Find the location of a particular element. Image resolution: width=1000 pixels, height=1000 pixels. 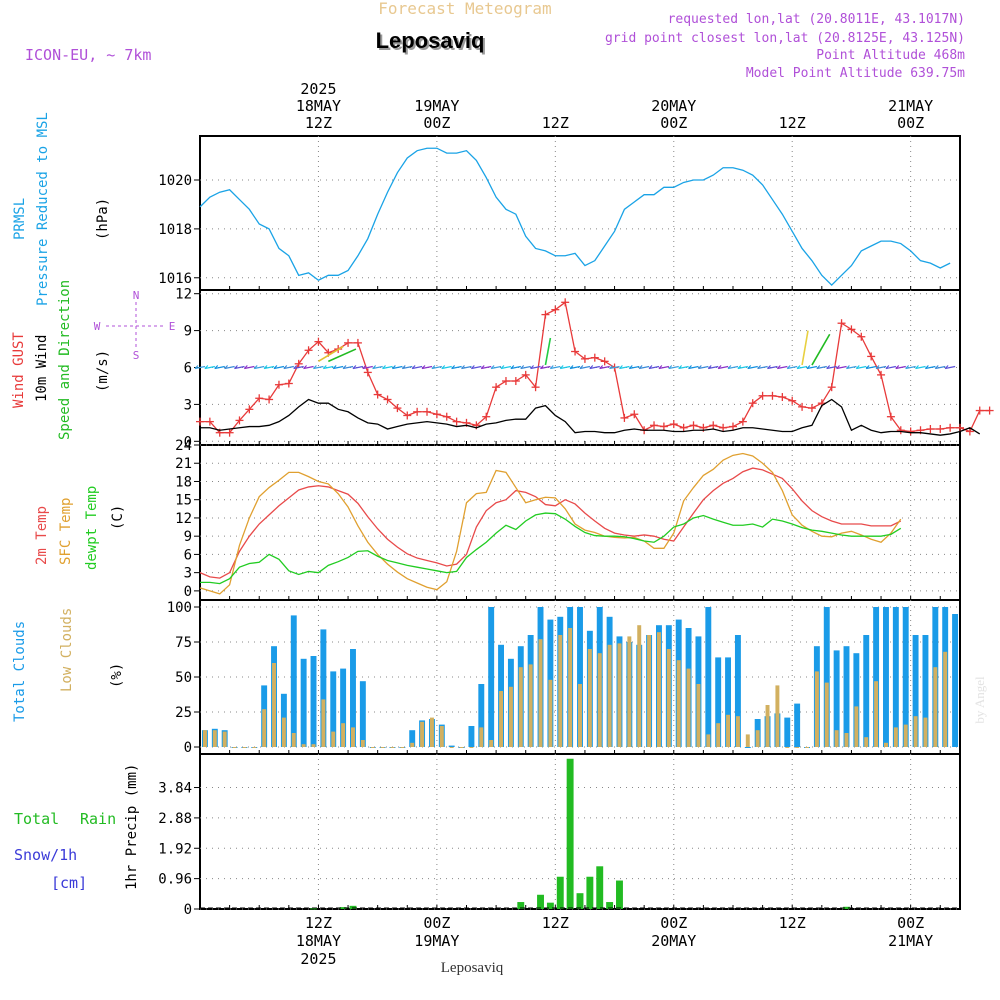

wind-panel: 0 3 6 9 12 is located at coordinates (584, 368).